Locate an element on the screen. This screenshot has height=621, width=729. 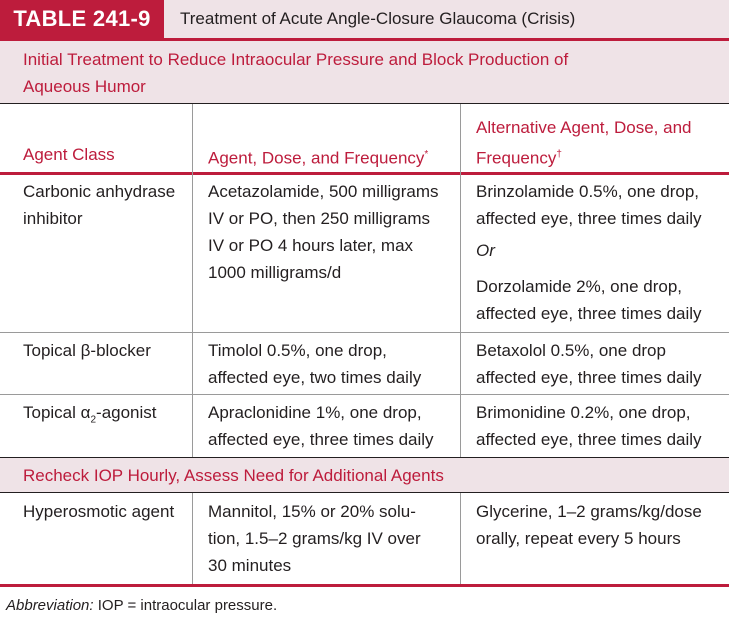
row-1-alt-a-line-1: Brinzolamide 0.5%, one drop, is located at coordinates (588, 191).